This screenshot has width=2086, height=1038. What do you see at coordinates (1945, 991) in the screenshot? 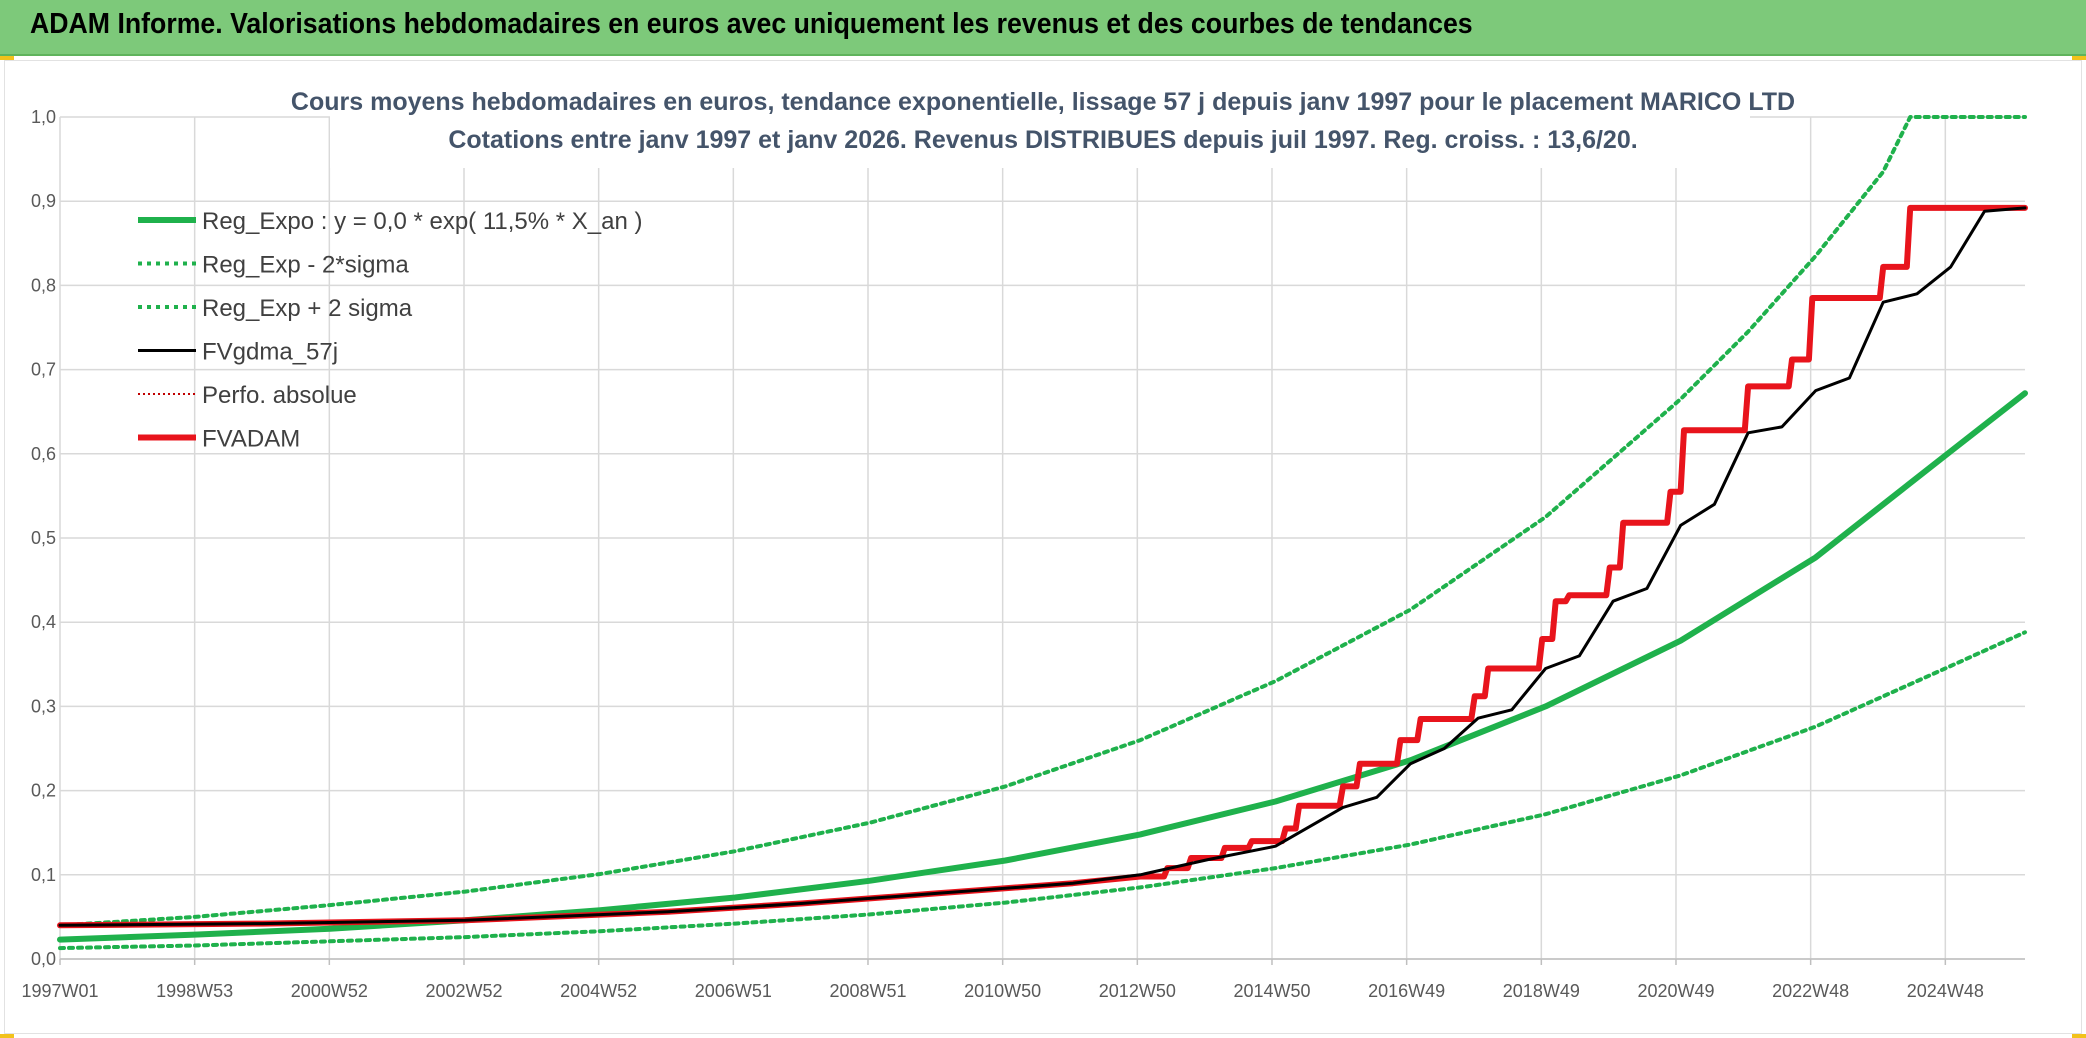
I see `x-tick-label: 2024W48` at bounding box center [1945, 991].